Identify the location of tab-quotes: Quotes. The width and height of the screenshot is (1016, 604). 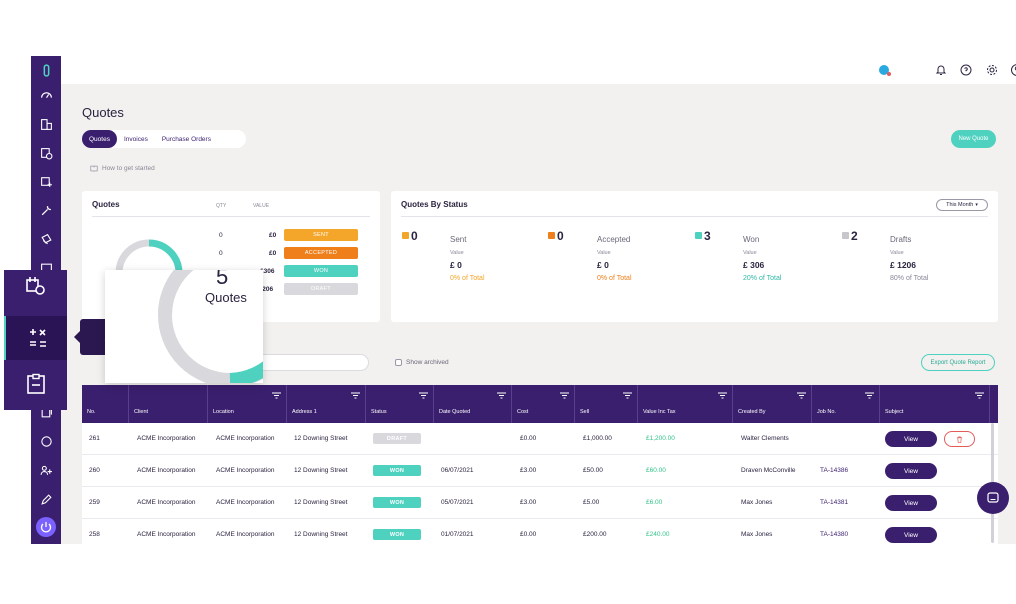
(99, 139).